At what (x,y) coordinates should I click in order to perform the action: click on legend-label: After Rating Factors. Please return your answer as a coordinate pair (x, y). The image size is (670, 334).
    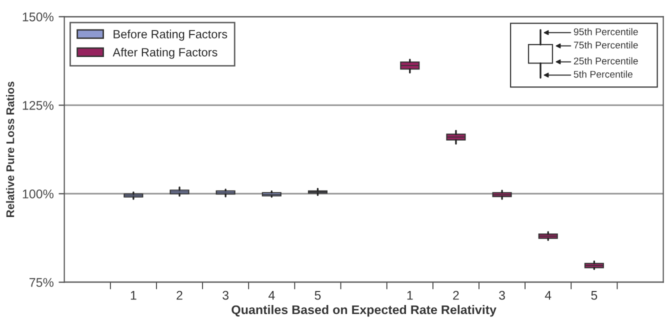
    Looking at the image, I should click on (165, 53).